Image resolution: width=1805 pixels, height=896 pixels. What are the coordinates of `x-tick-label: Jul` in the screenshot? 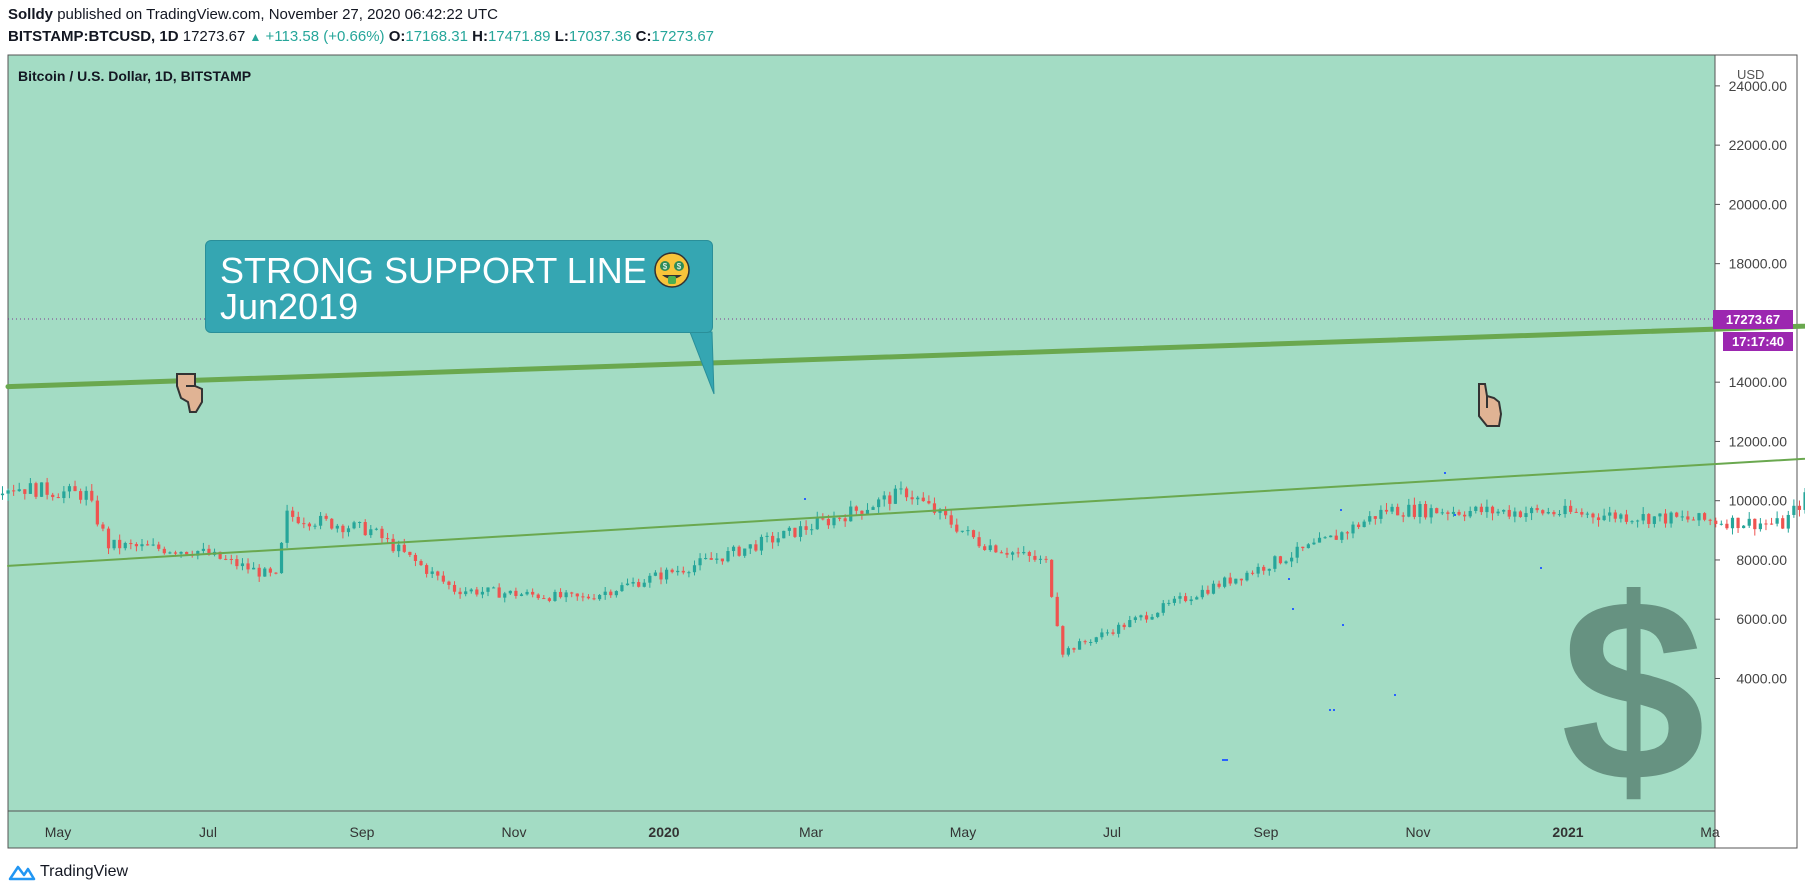 It's located at (208, 832).